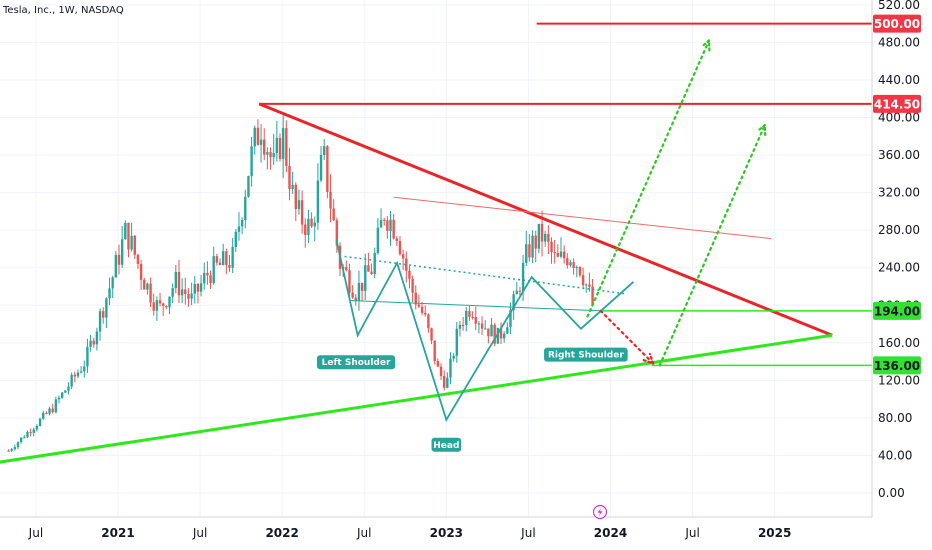 The height and width of the screenshot is (550, 932). What do you see at coordinates (446, 446) in the screenshot?
I see `pattern-label: Head` at bounding box center [446, 446].